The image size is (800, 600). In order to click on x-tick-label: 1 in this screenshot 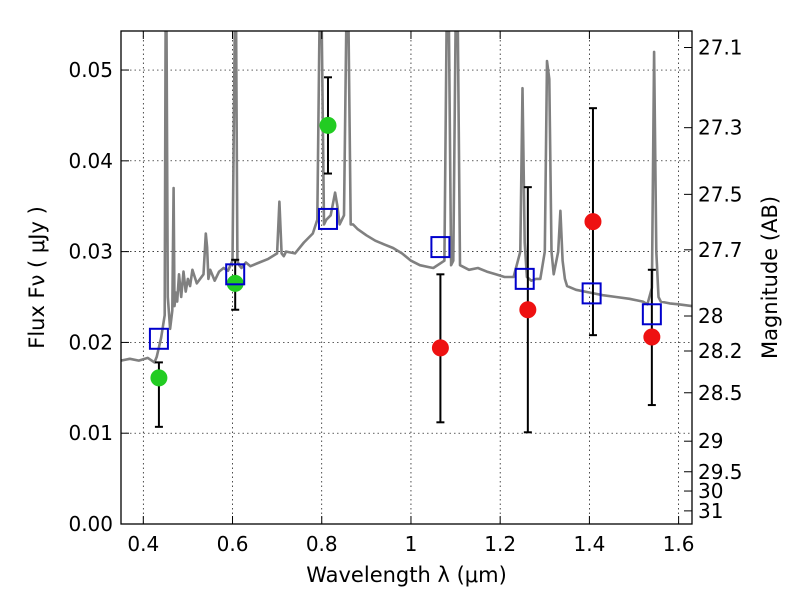, I will do `click(411, 544)`.